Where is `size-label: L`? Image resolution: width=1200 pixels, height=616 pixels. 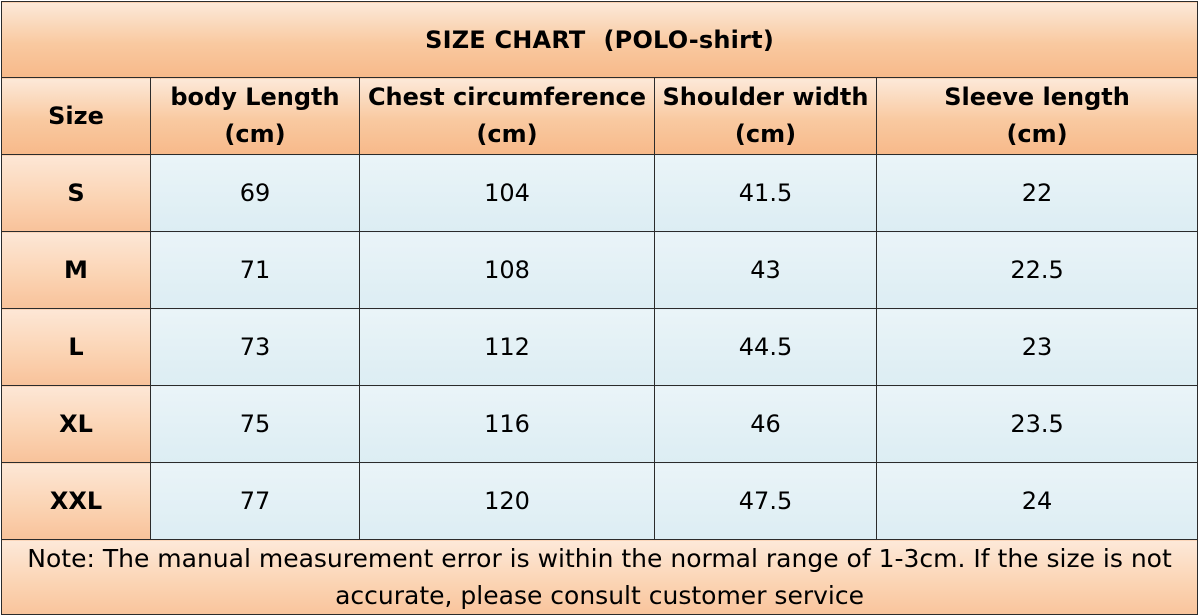 size-label: L is located at coordinates (76, 347).